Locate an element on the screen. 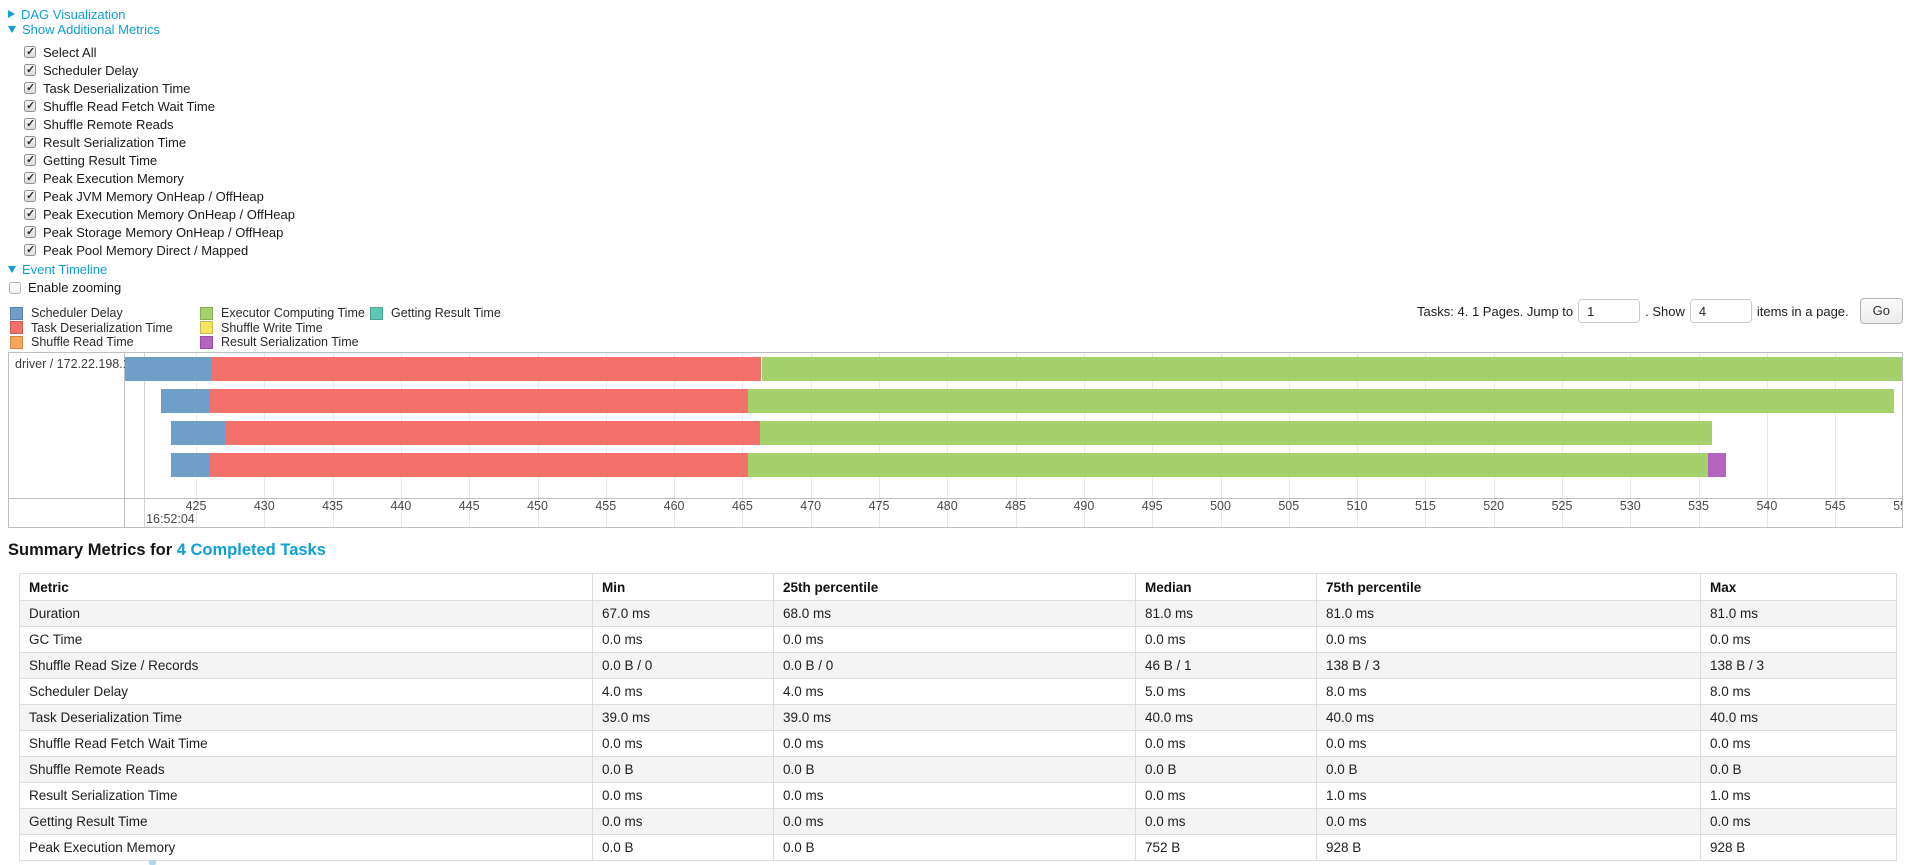 This screenshot has width=1907, height=865. axis-tick-label: 500 is located at coordinates (1220, 506).